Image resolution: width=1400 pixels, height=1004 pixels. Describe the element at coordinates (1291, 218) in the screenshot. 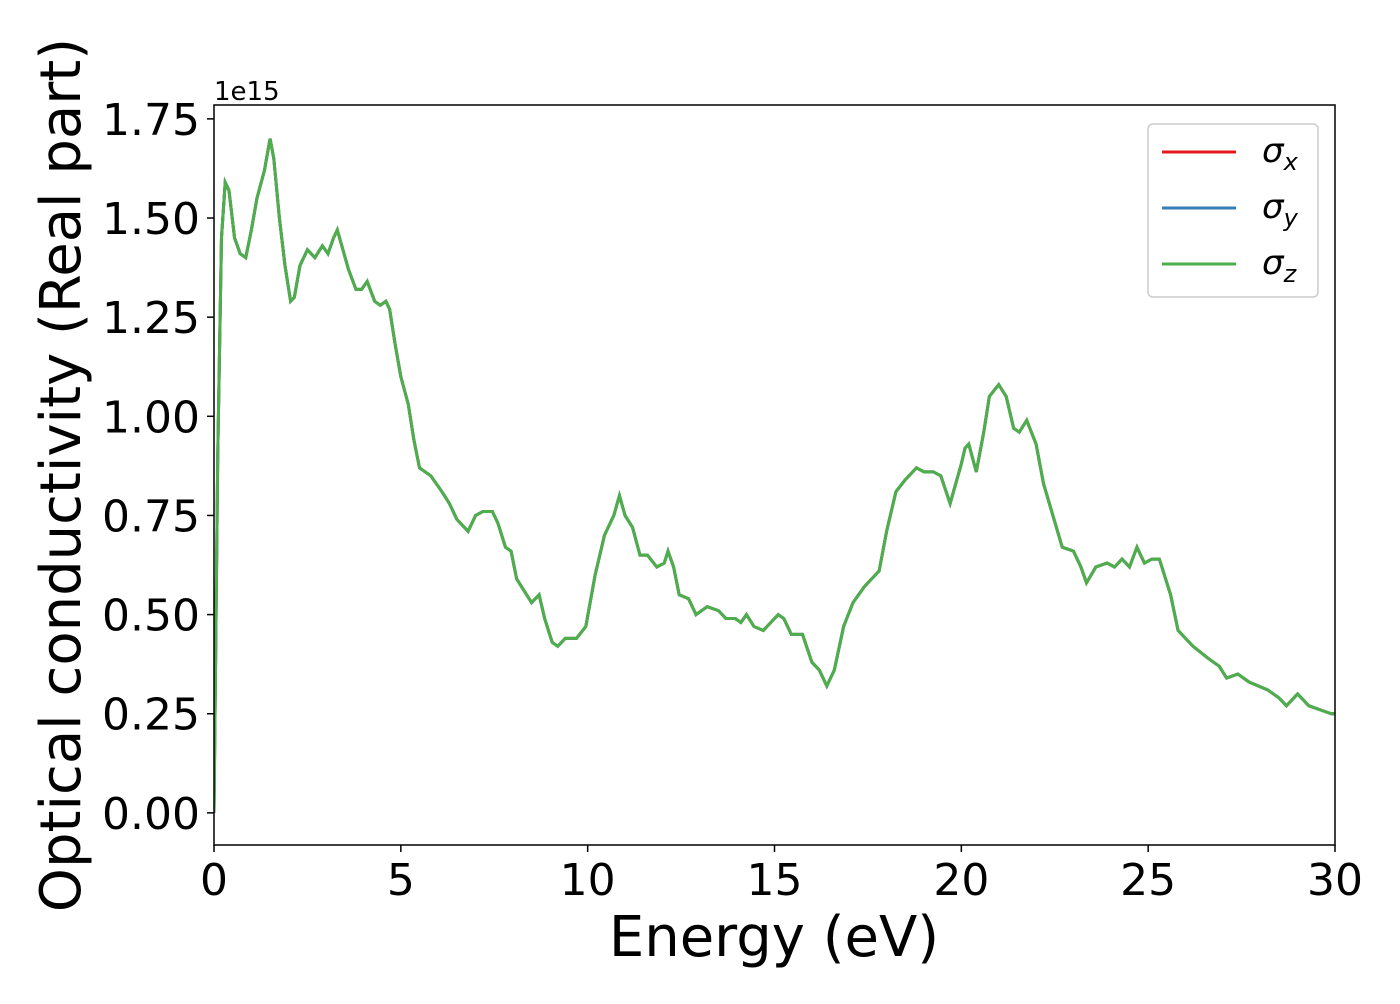

I see `legend-subscript: y` at that location.